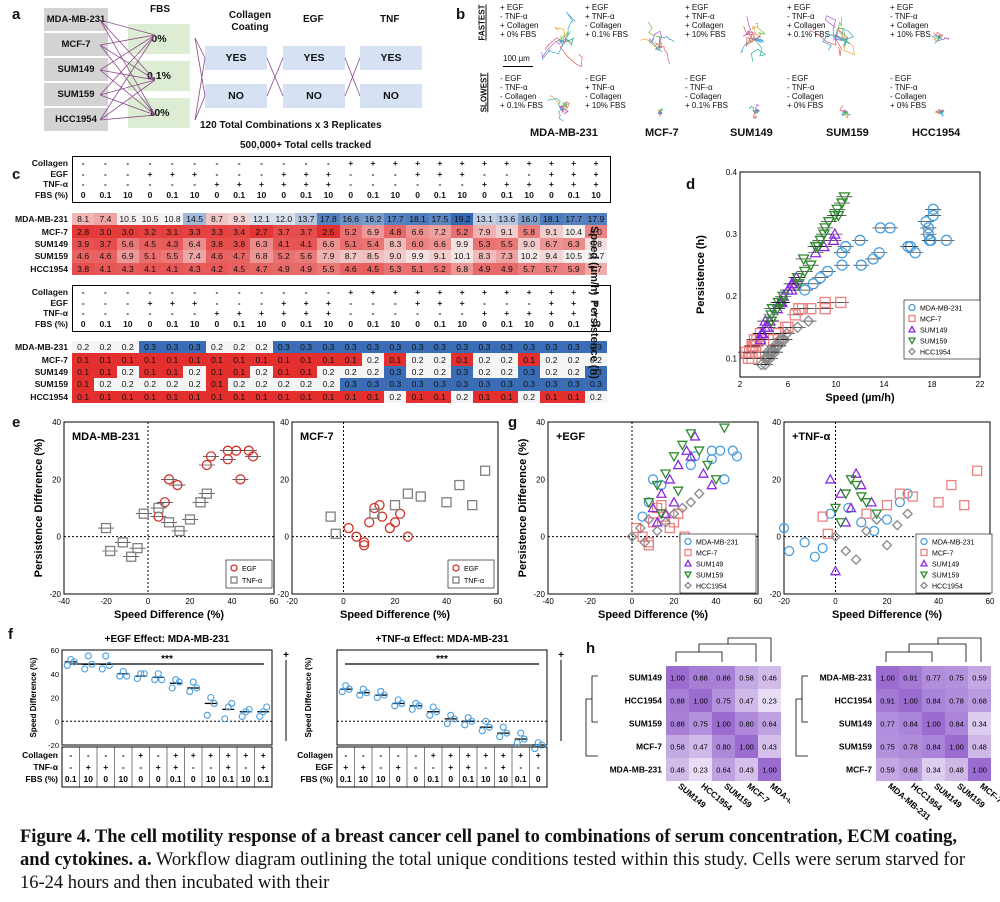 This screenshot has width=1000, height=902. I want to click on chart-title: MCF-7, so click(317, 437).